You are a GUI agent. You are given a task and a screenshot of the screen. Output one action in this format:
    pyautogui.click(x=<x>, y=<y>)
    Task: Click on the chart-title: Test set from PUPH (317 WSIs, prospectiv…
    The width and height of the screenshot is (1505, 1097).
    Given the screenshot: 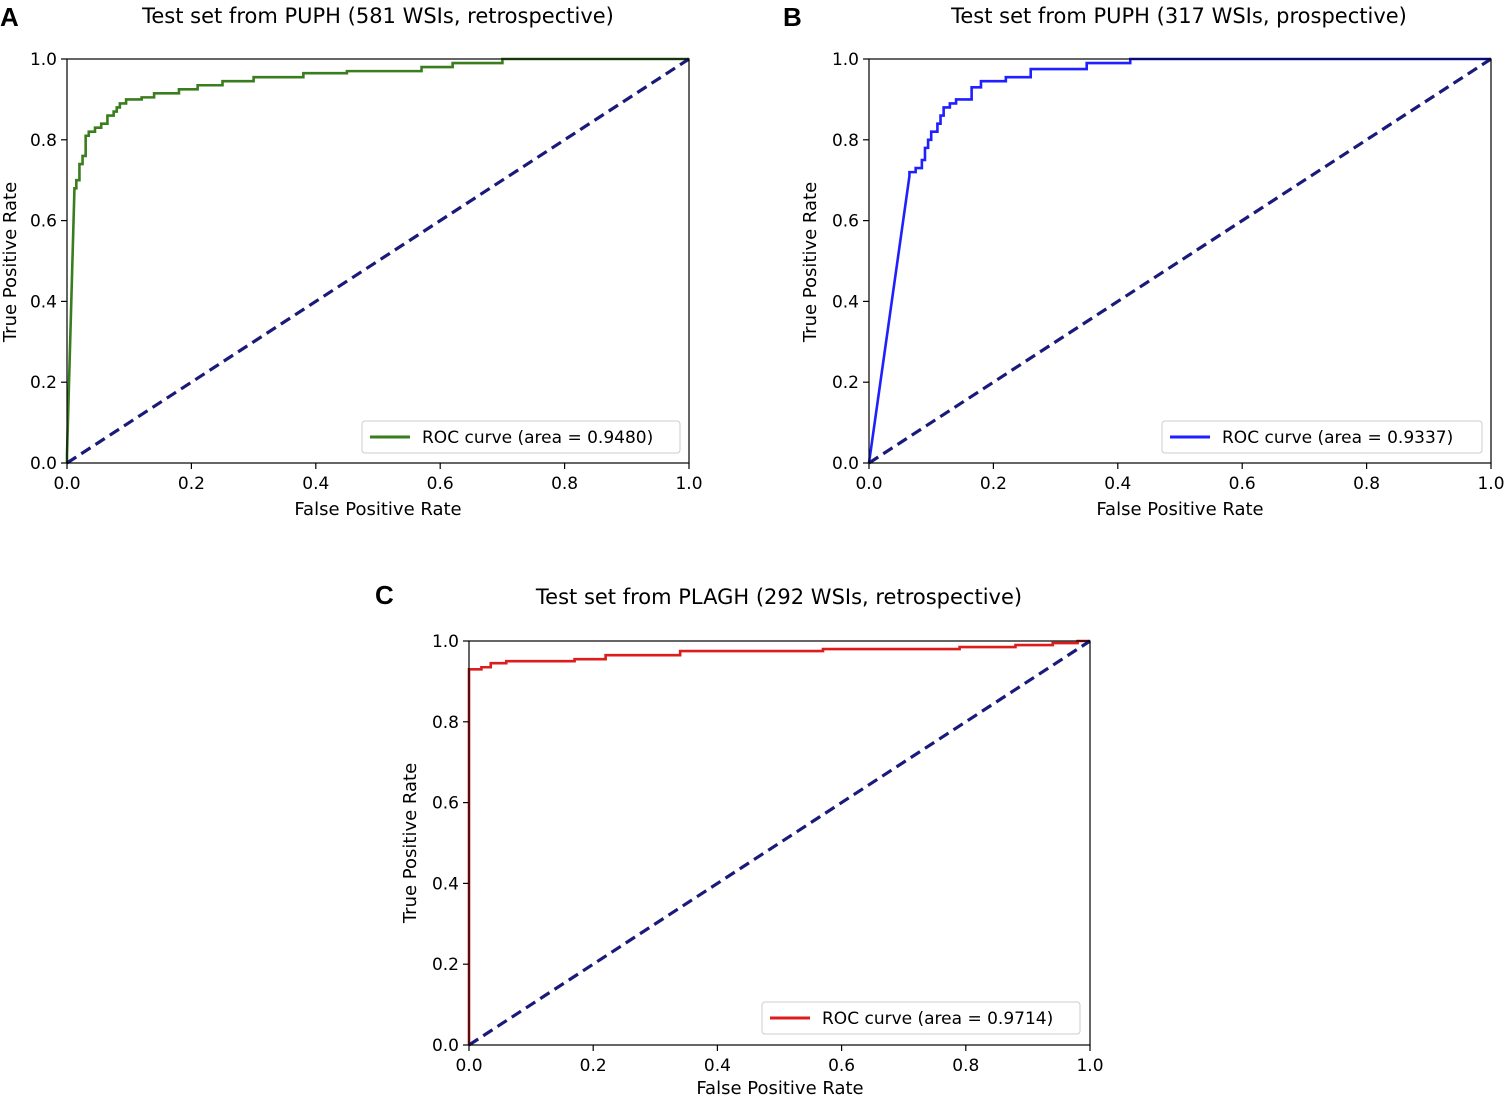 What is the action you would take?
    pyautogui.click(x=1178, y=16)
    